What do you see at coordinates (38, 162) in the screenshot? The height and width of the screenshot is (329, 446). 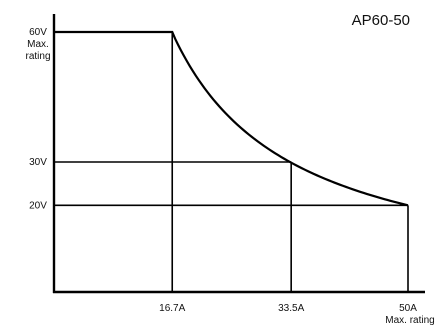 I see `y-tick-label: 30V` at bounding box center [38, 162].